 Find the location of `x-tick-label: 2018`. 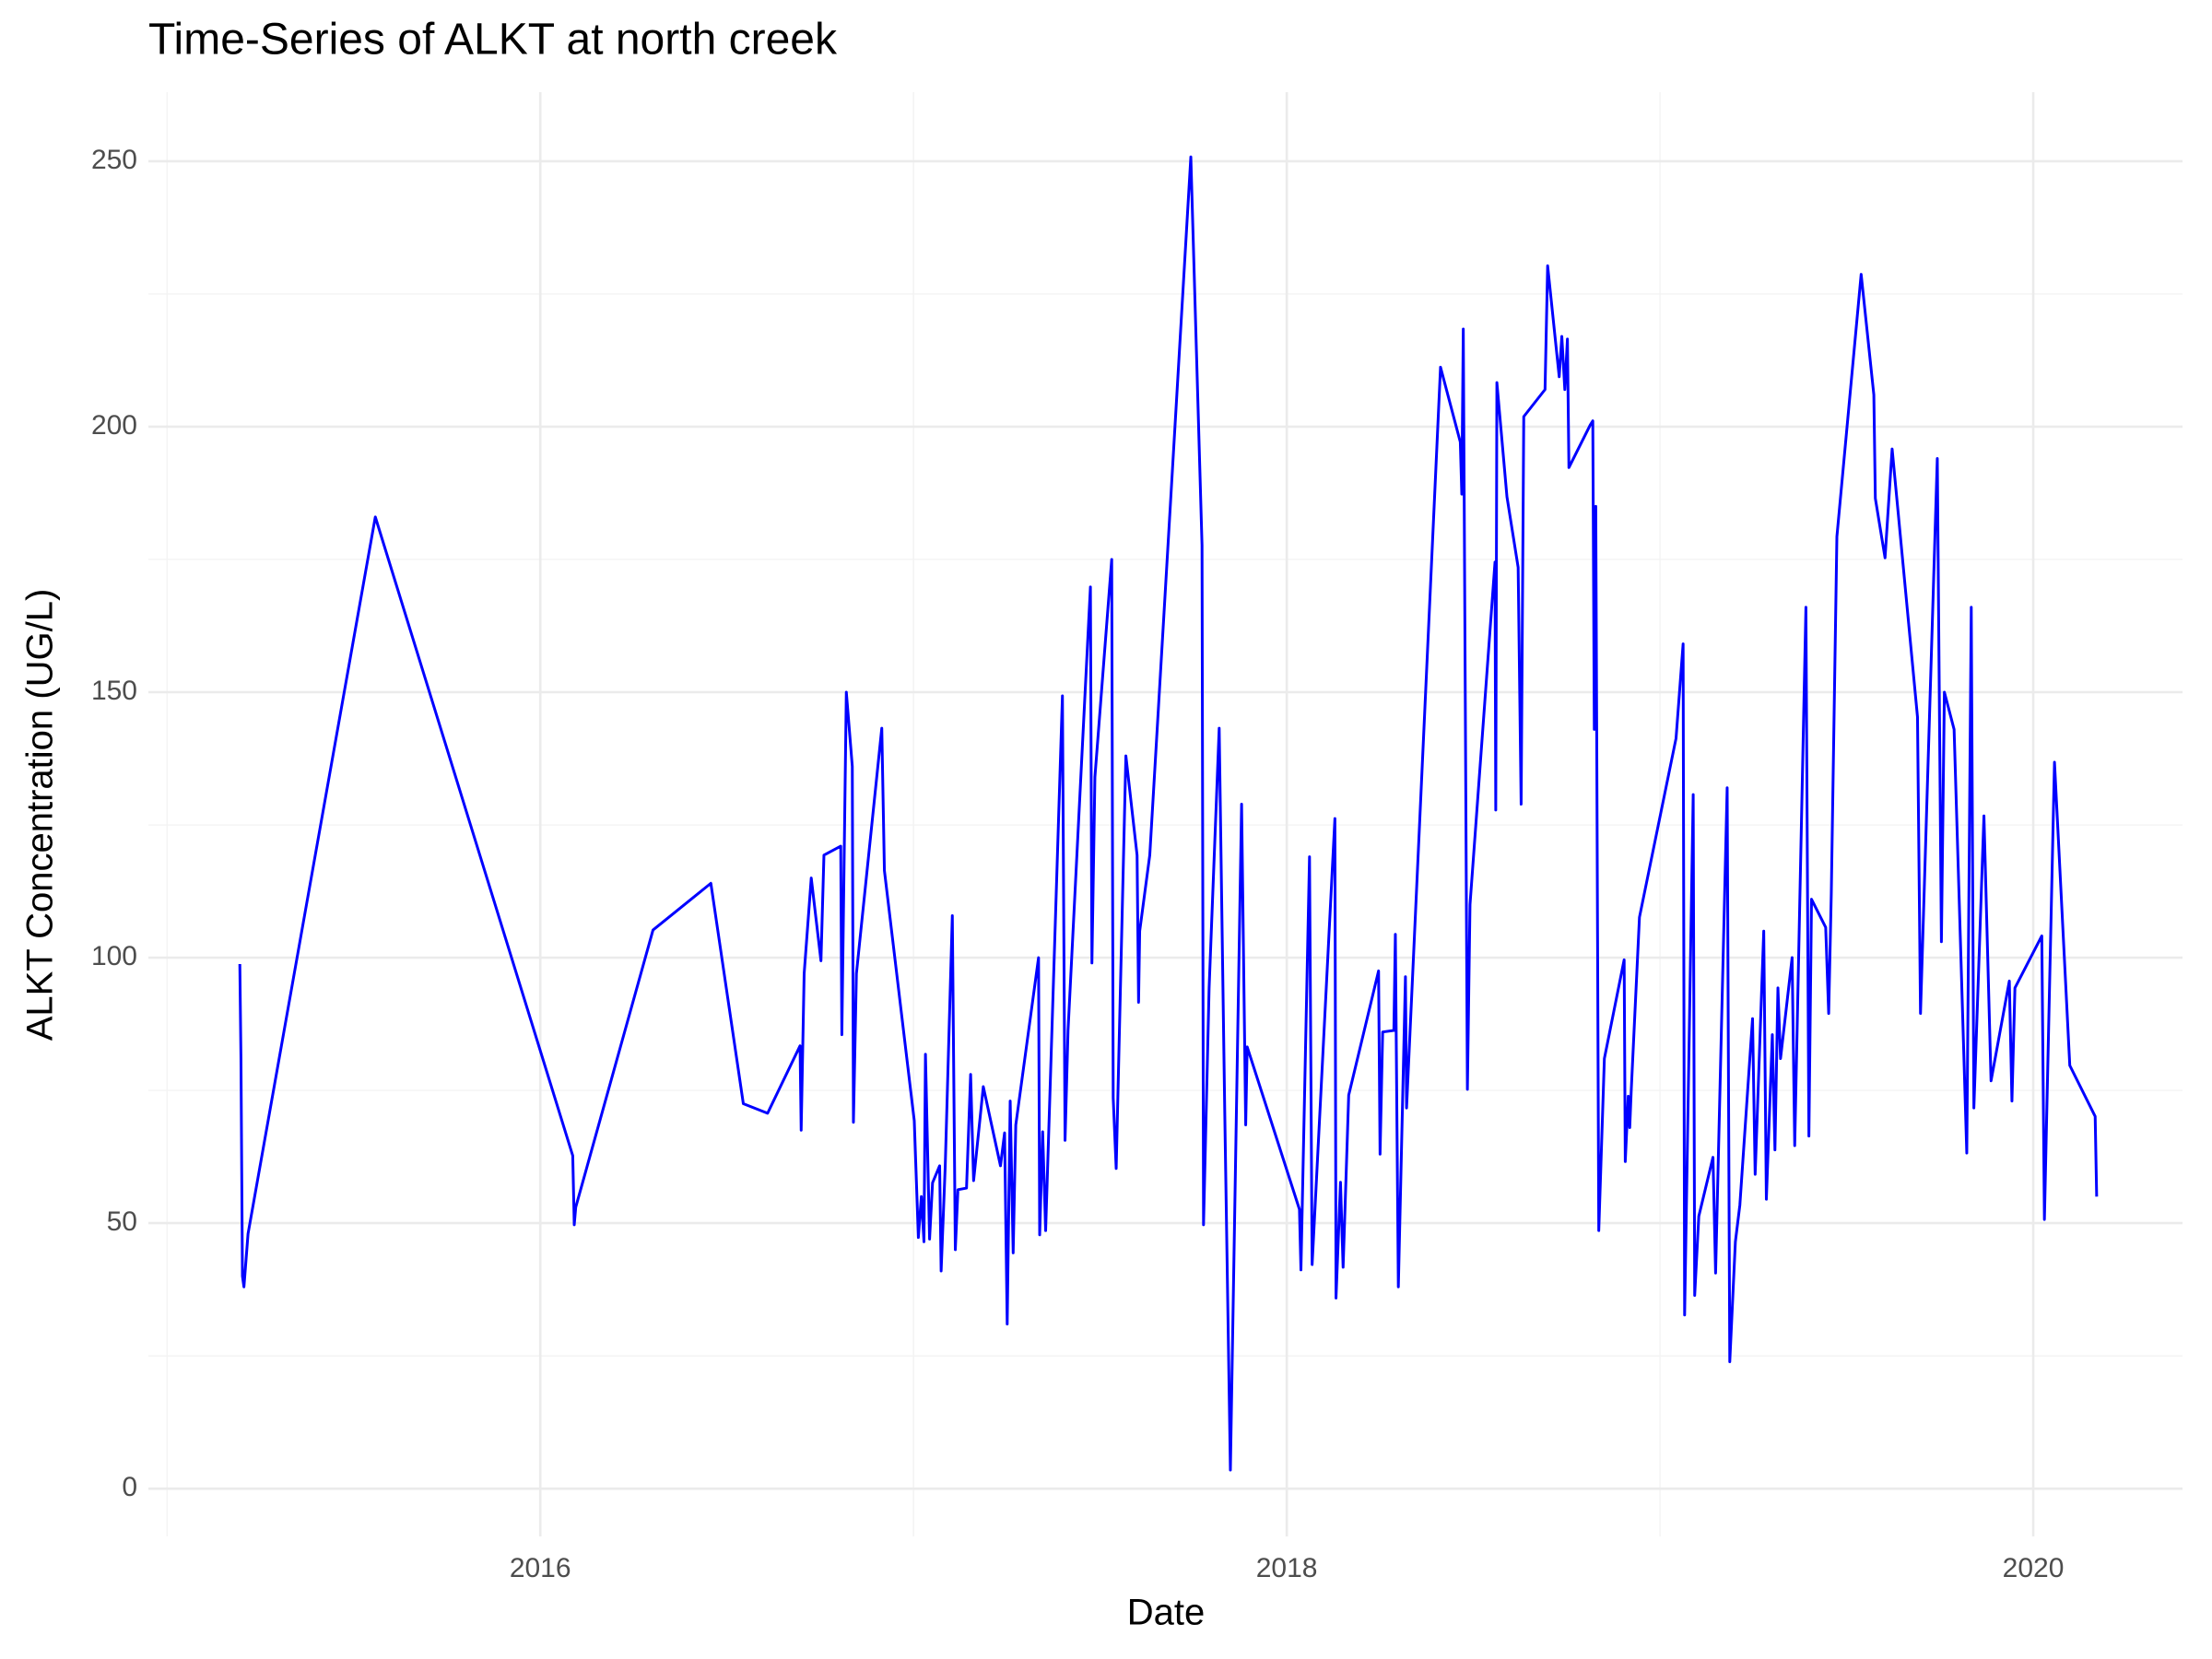

x-tick-label: 2018 is located at coordinates (1287, 1568).